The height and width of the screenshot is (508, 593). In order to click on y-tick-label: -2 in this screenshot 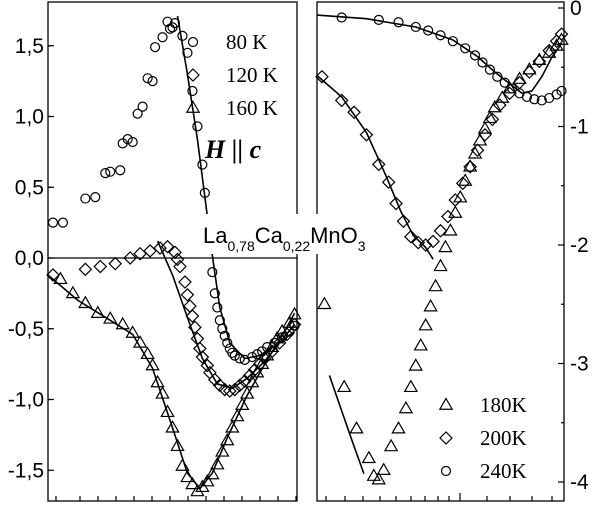, I will do `click(579, 245)`.